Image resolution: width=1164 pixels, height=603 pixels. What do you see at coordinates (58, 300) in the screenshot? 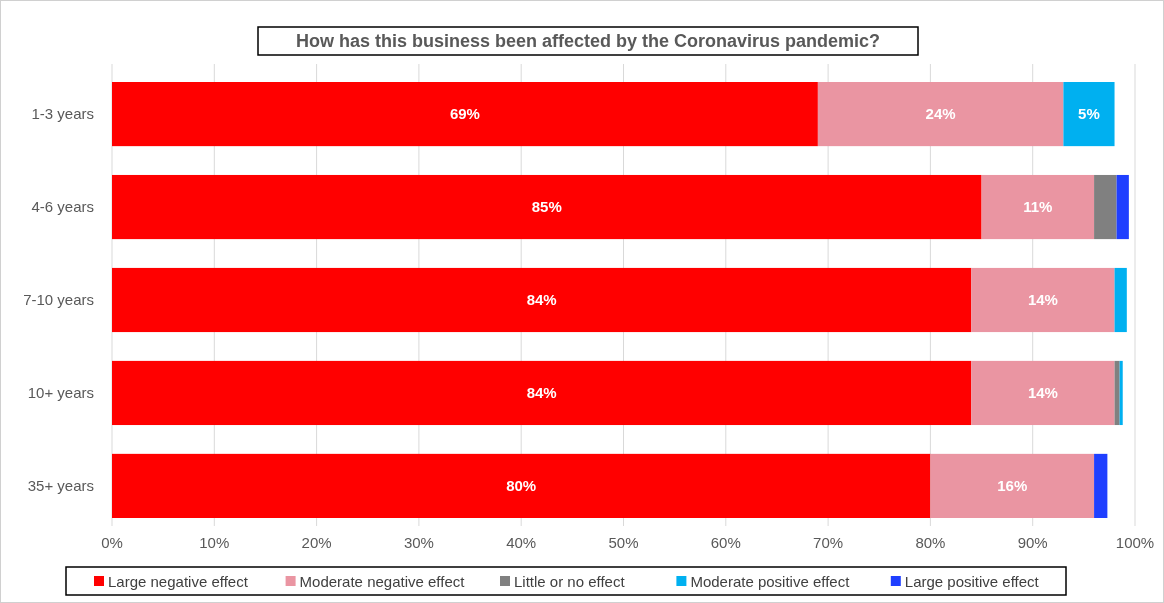
I see `y-tick-label: 7-10 years` at bounding box center [58, 300].